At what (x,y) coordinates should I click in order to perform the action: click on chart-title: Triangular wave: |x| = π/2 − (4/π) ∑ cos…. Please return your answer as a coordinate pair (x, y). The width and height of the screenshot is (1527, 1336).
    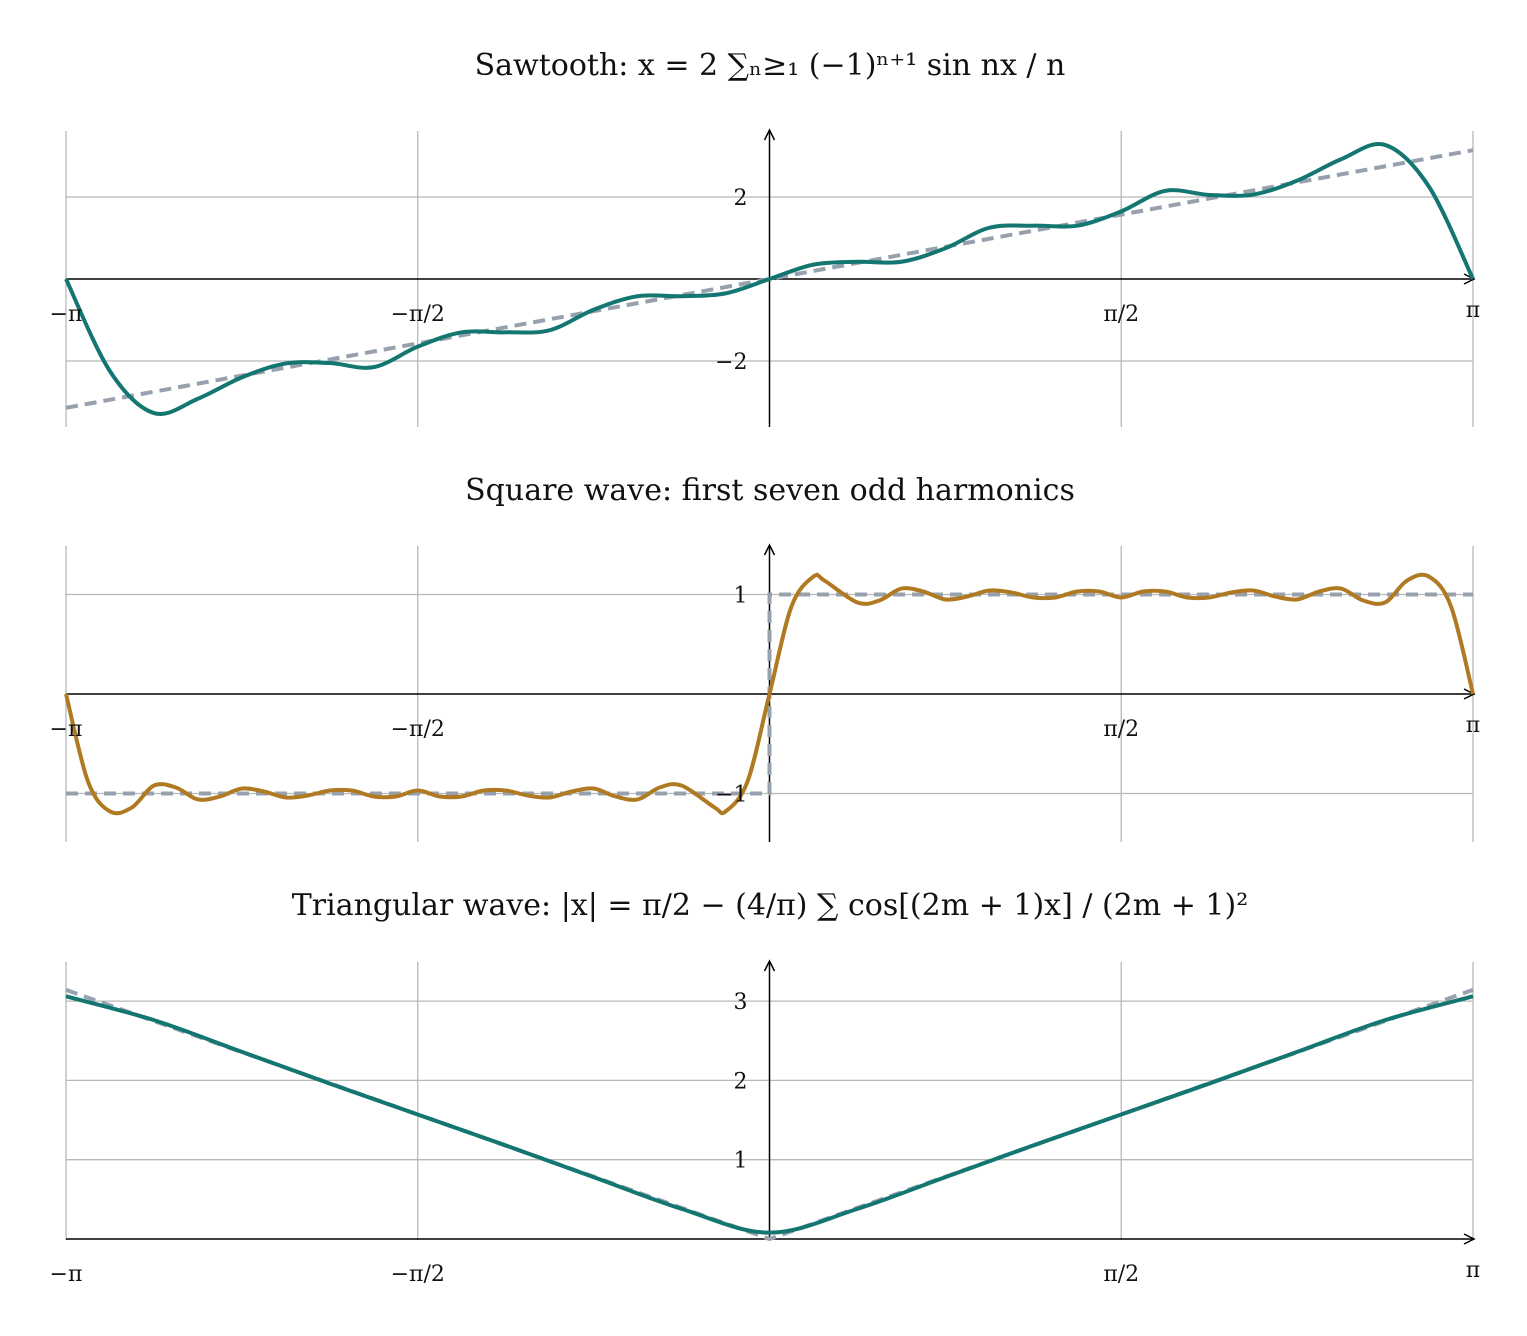
    Looking at the image, I should click on (770, 905).